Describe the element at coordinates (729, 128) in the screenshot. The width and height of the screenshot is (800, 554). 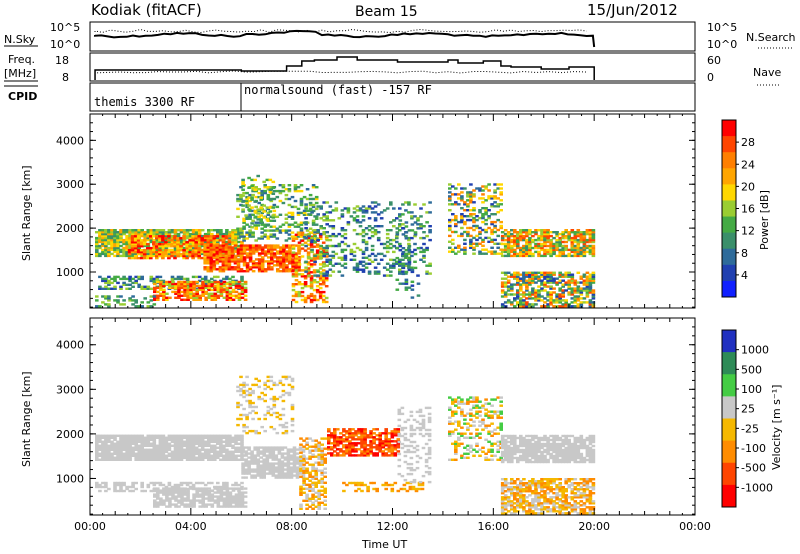
I see `power-colorbar-swatch` at that location.